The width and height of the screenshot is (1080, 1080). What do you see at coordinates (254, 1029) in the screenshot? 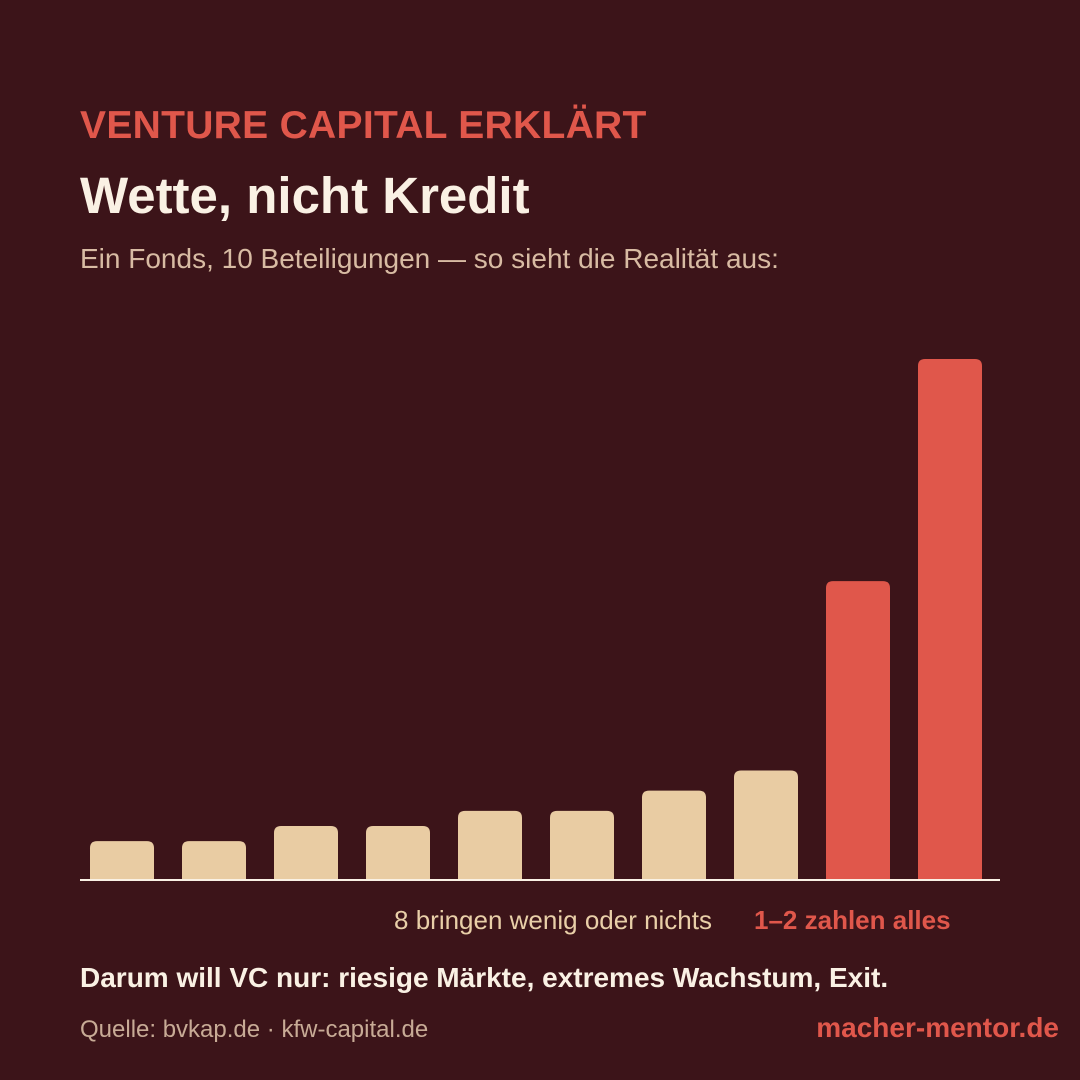
I see `source-text: Quelle: bvkap.de · kfw-capital.de` at bounding box center [254, 1029].